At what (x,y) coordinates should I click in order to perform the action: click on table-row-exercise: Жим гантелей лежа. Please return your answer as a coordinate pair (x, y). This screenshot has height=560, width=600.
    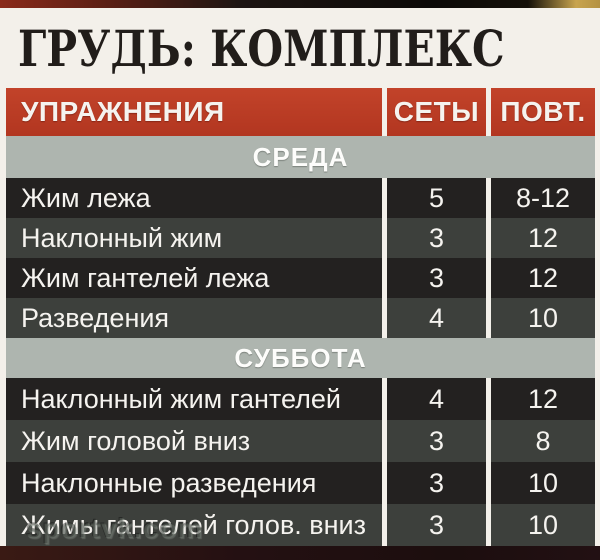
    Looking at the image, I should click on (194, 278).